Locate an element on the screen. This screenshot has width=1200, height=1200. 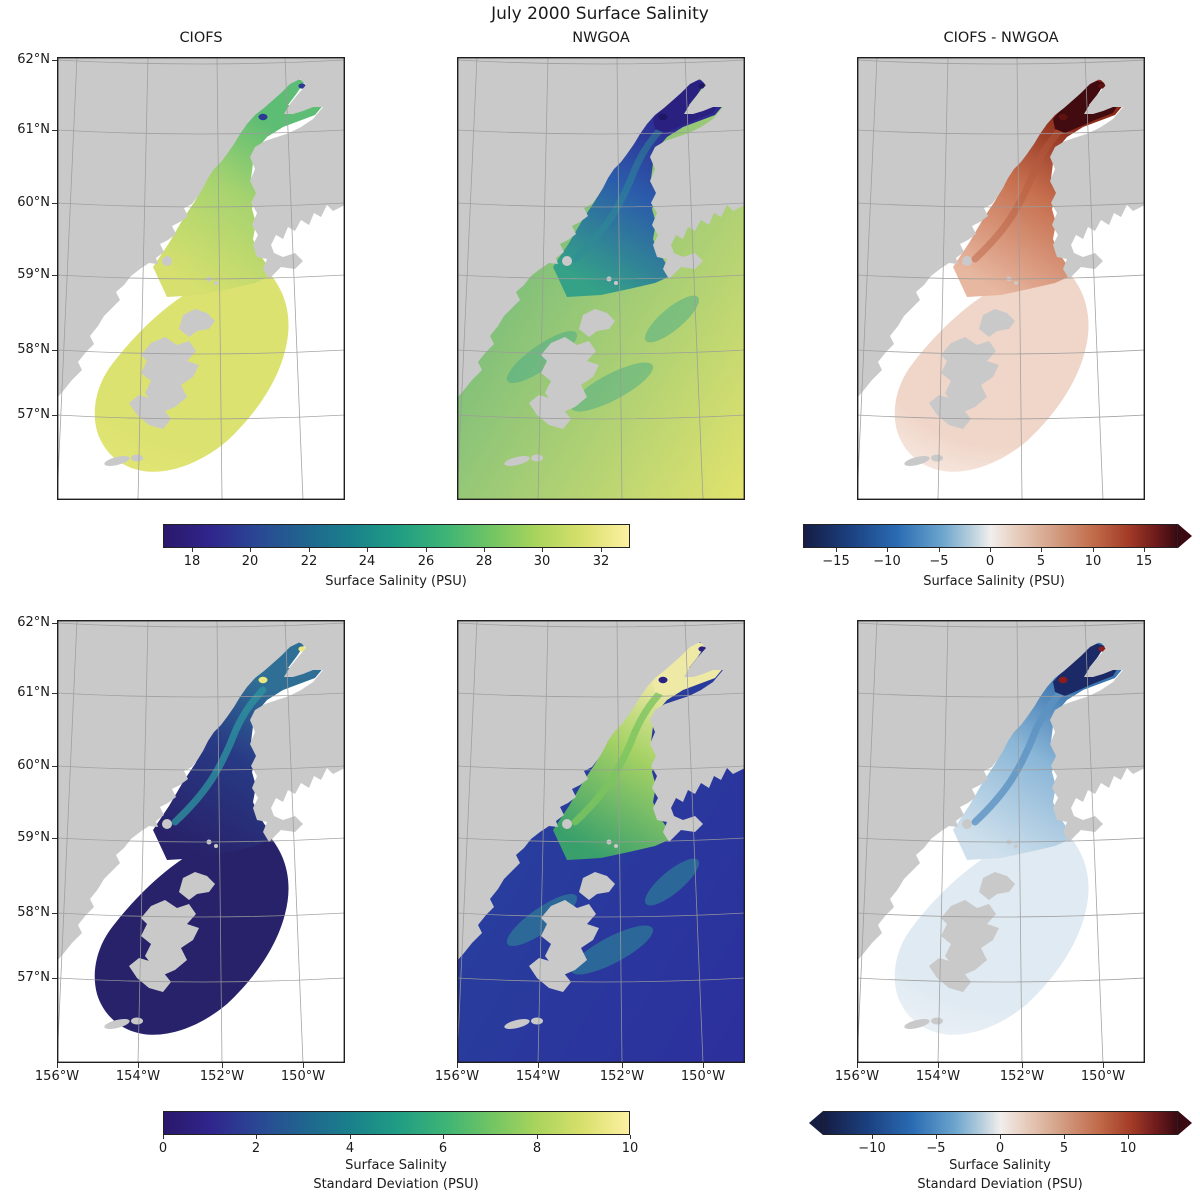
lat-tick-label: 59°N is located at coordinates (33, 274).